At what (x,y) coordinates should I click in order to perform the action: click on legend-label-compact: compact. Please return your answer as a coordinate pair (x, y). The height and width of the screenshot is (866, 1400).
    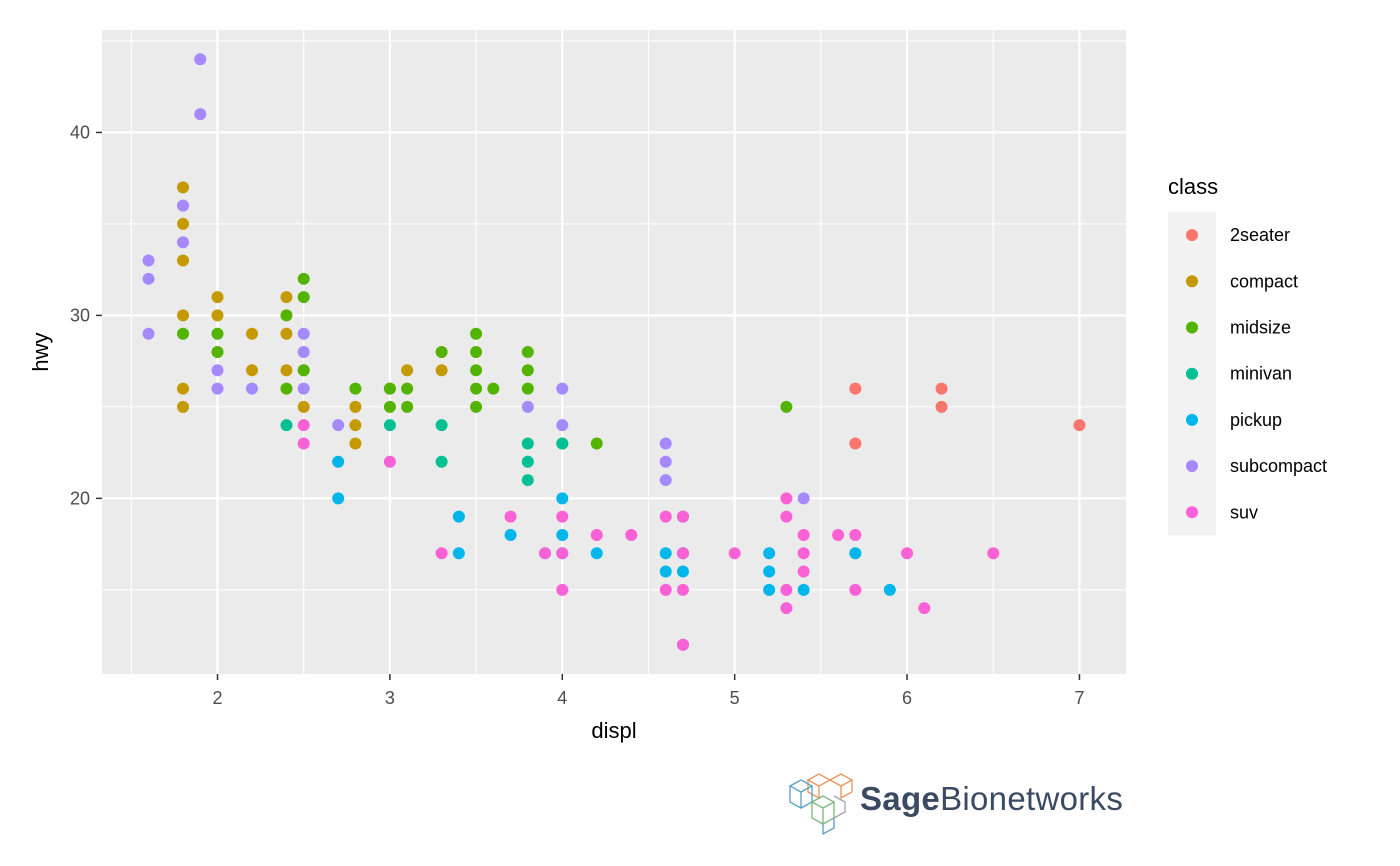
    Looking at the image, I should click on (1264, 281).